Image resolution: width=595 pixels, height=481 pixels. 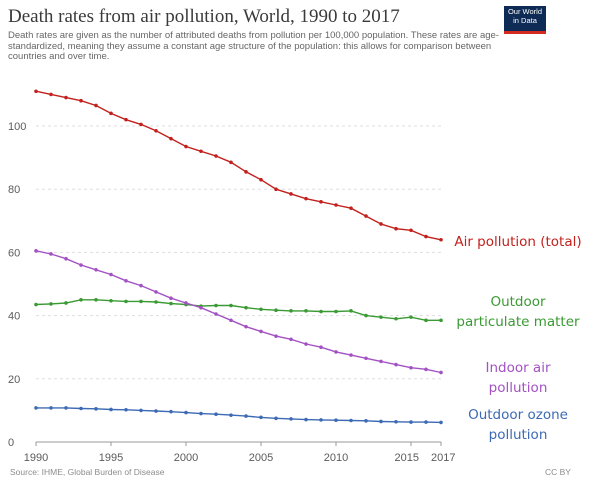 I want to click on series-line, so click(x=239, y=415).